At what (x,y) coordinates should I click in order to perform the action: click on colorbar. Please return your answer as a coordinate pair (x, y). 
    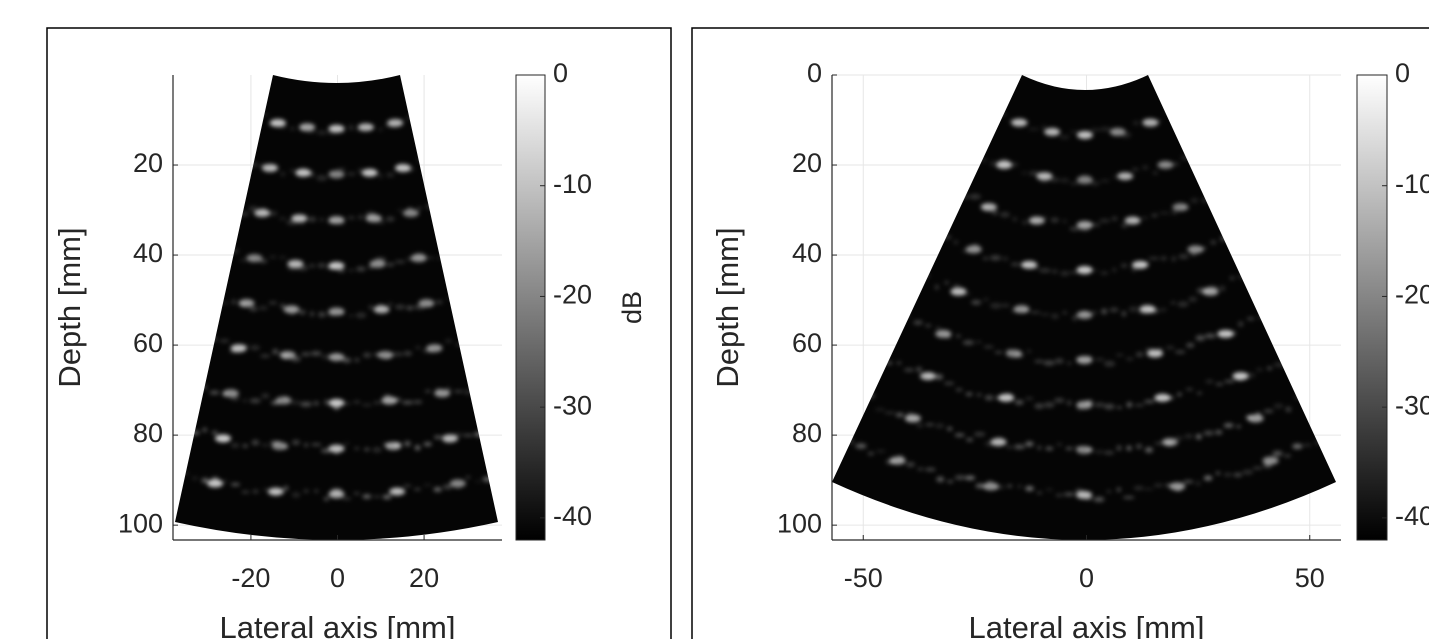
    Looking at the image, I should click on (1372, 307).